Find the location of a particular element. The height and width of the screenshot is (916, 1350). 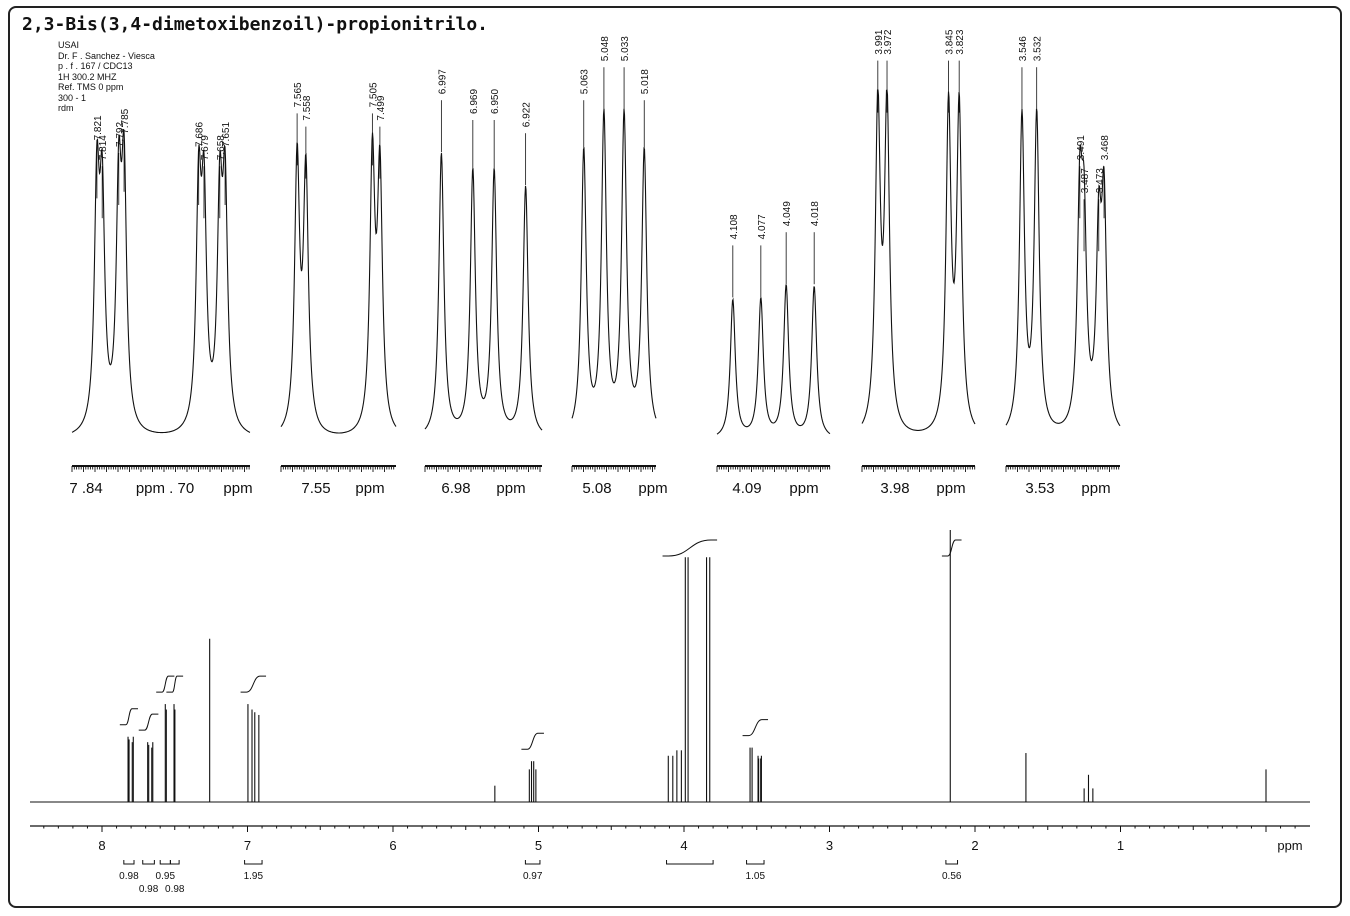

peak-shift-label: 7.792 is located at coordinates (120, 134).